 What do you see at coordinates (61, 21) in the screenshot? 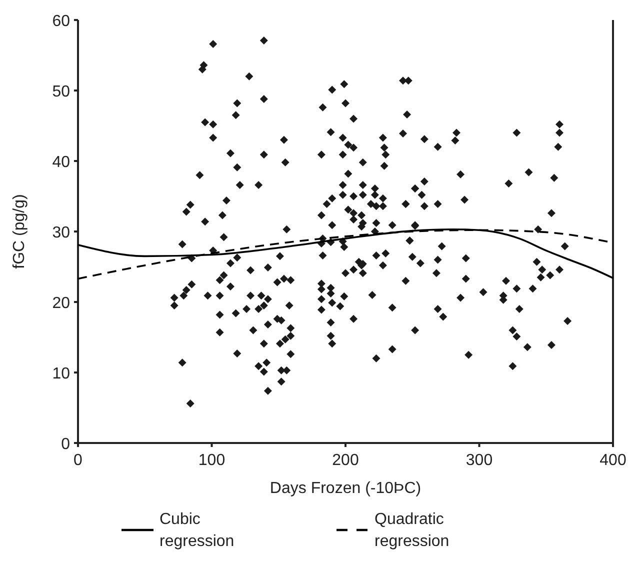
I see `y-tick-label: 60` at bounding box center [61, 21].